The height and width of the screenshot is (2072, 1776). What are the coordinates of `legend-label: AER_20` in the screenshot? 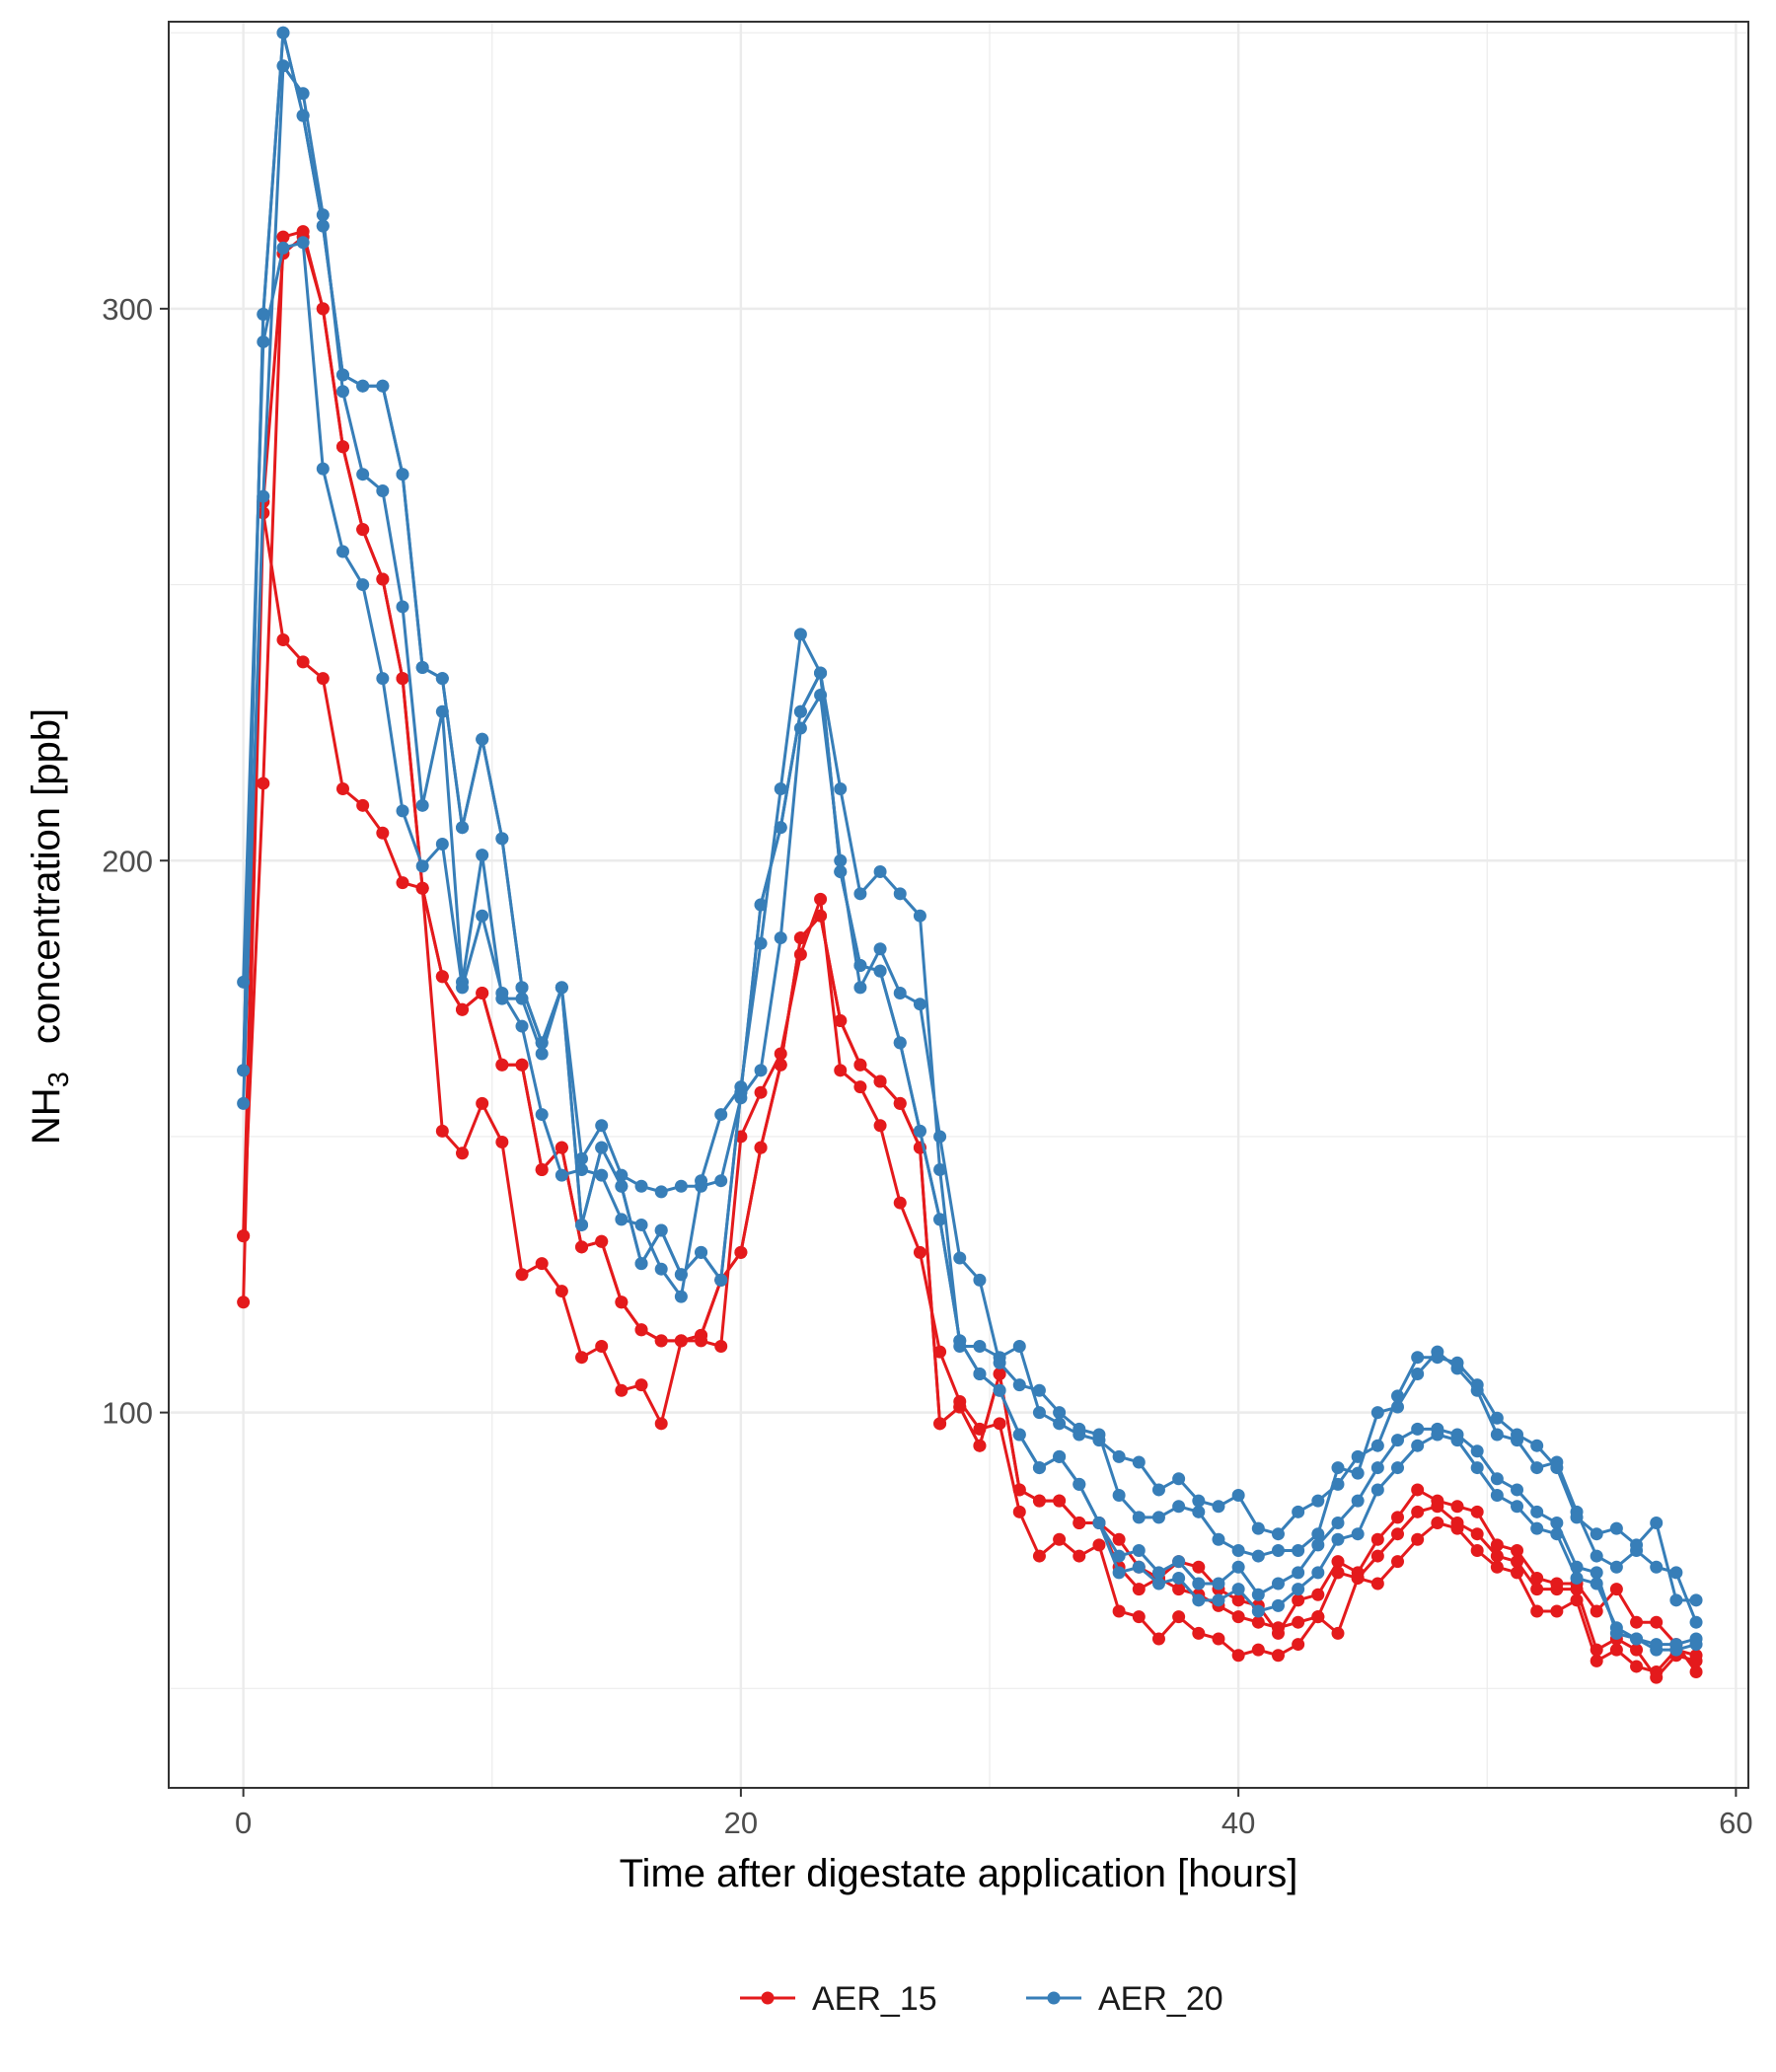 It's located at (1160, 1999).